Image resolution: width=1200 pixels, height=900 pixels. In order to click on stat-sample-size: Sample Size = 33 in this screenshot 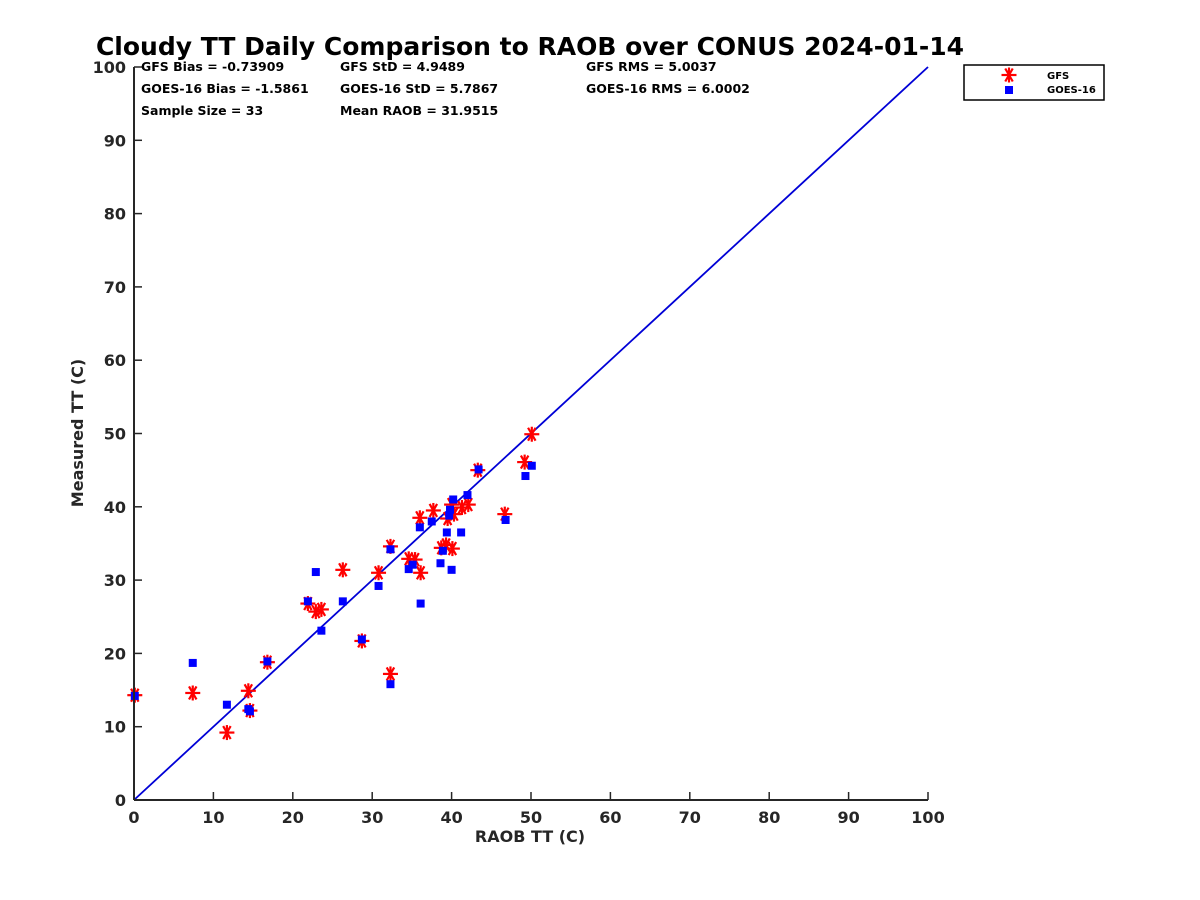, I will do `click(202, 110)`.